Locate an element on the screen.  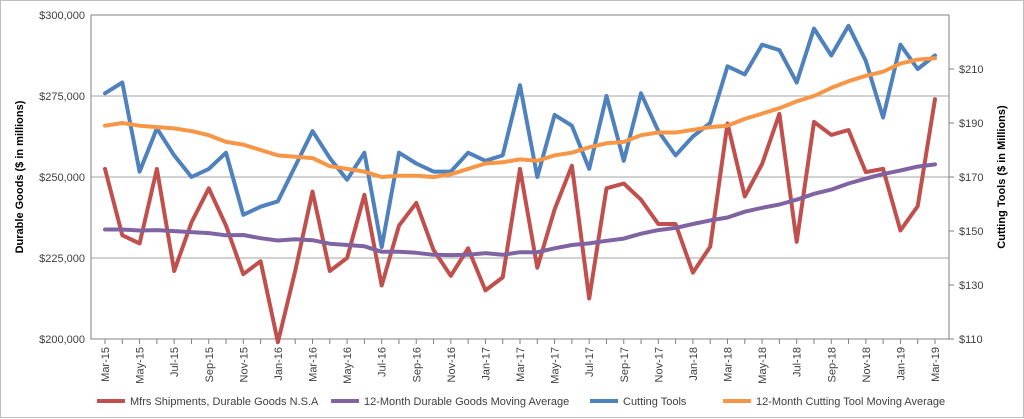
x-tick-label: Jul-18 is located at coordinates (798, 362).